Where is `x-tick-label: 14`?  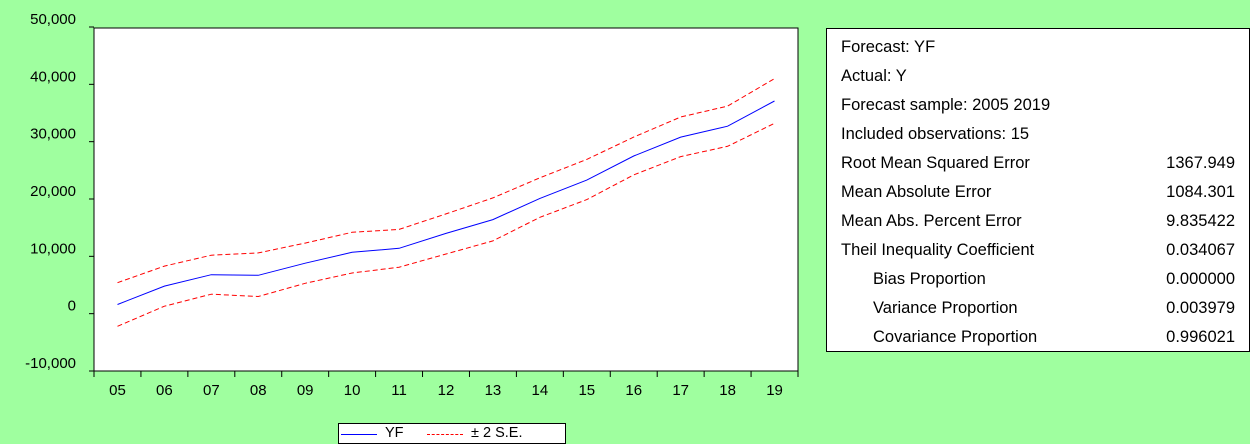 x-tick-label: 14 is located at coordinates (540, 390).